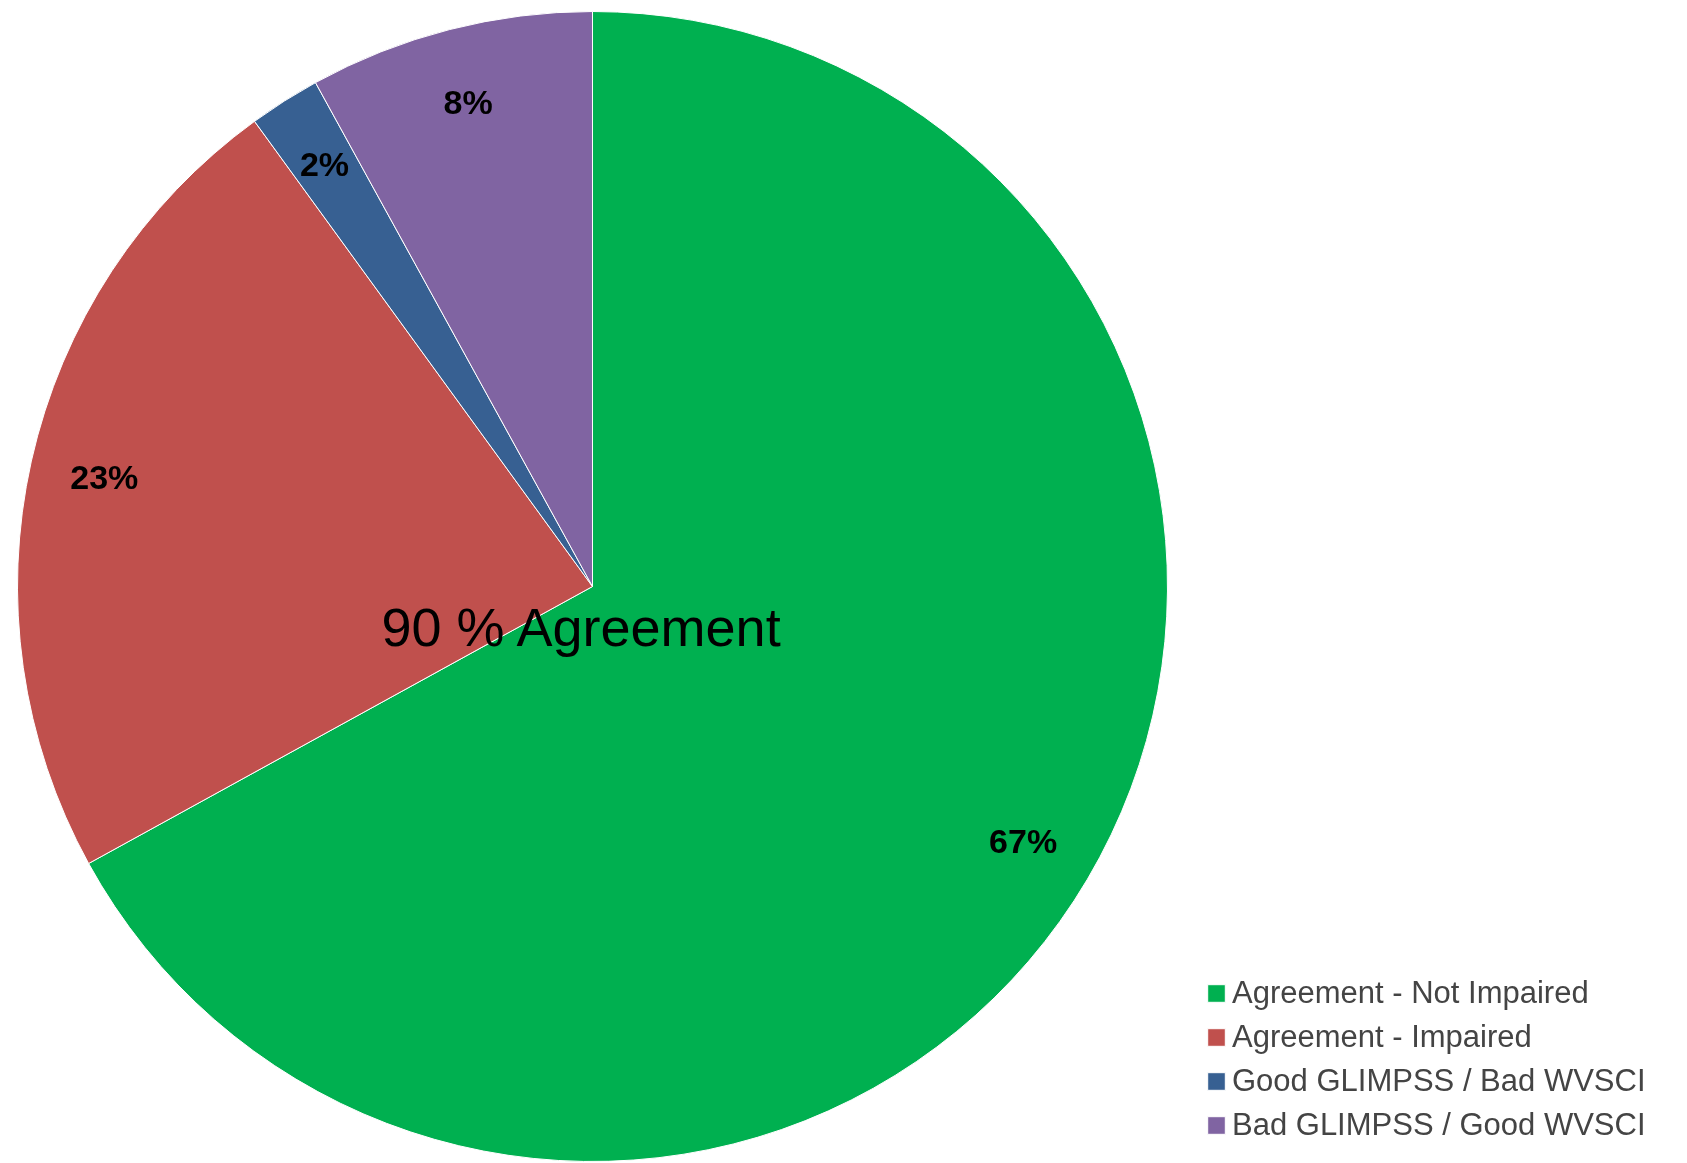  What do you see at coordinates (1410, 993) in the screenshot?
I see `legend-label: Agreement - Not Impaired` at bounding box center [1410, 993].